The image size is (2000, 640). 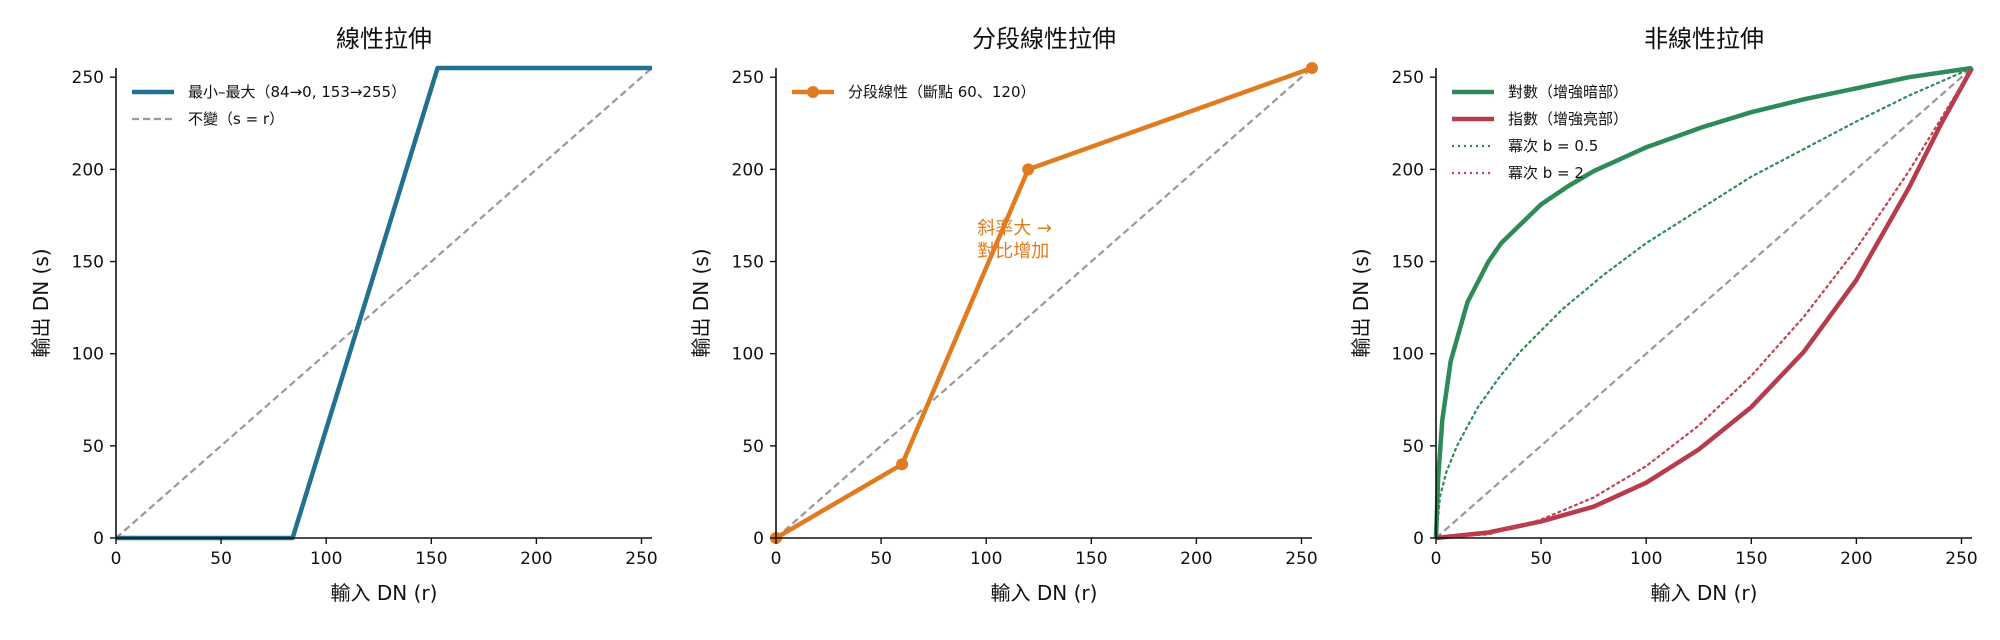 I want to click on legend-label: 冪次 b = 0.5, so click(x=1553, y=146).